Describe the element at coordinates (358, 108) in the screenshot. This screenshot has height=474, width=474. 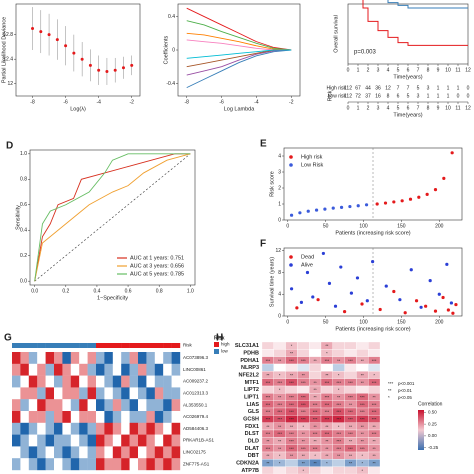
I see `risk-x-tick-label: 1` at that location.